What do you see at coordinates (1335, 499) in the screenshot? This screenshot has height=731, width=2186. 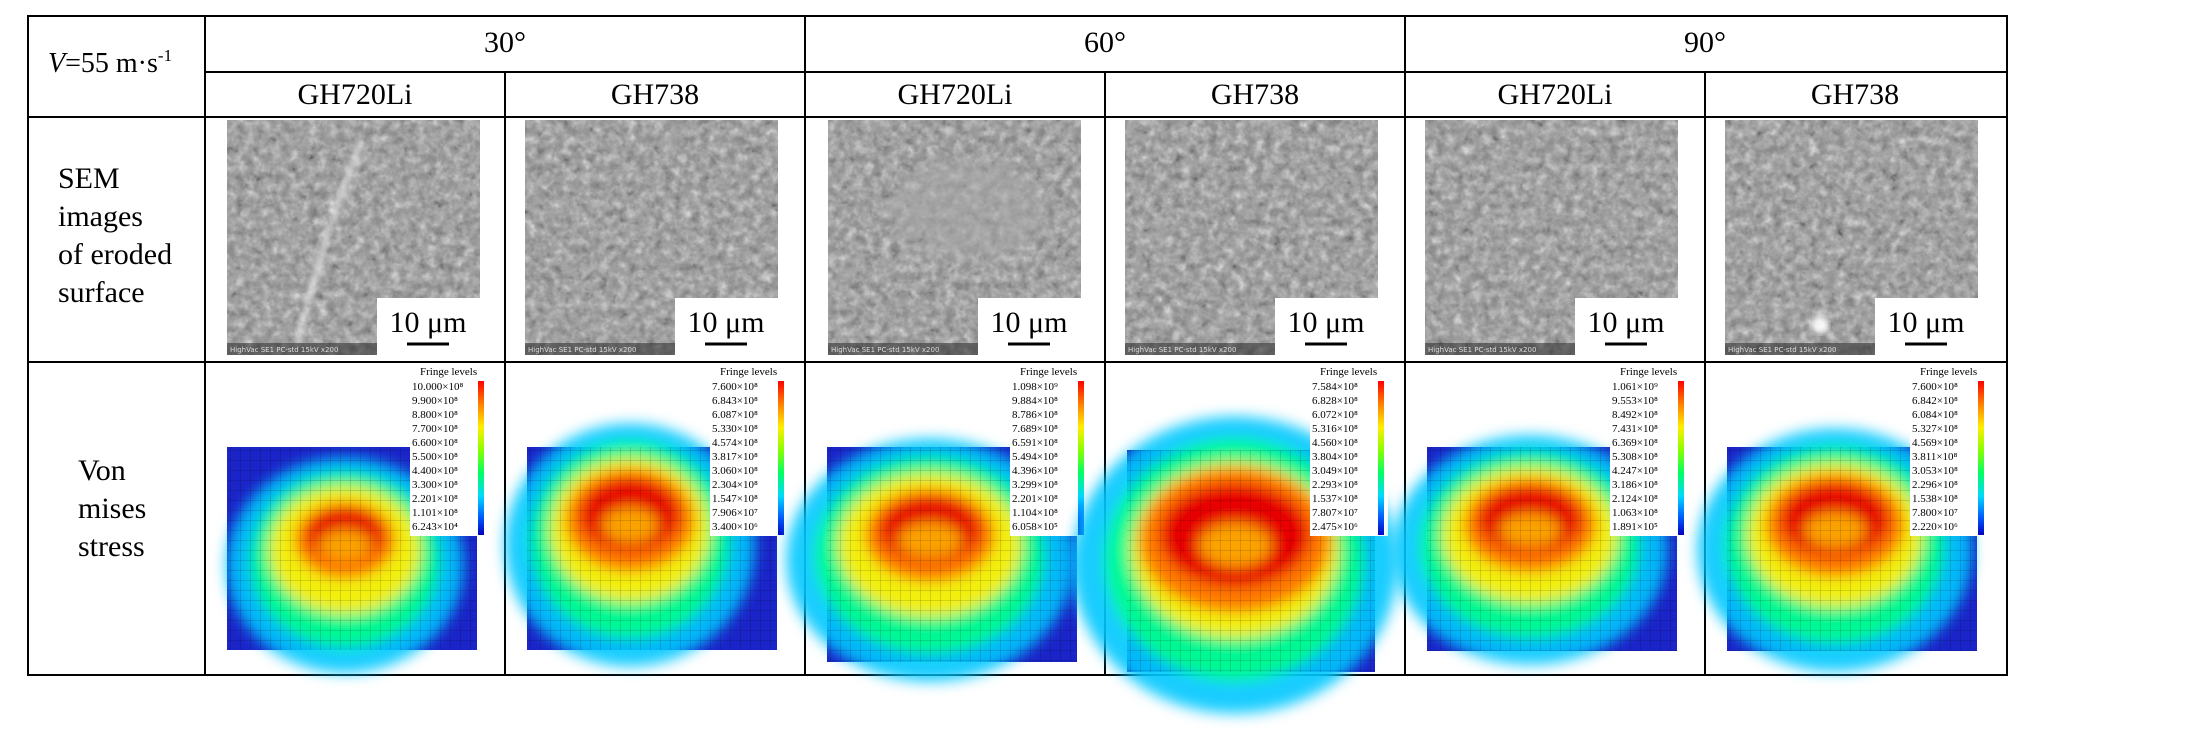 I see `fringe-level: 1.537×10⁸` at bounding box center [1335, 499].